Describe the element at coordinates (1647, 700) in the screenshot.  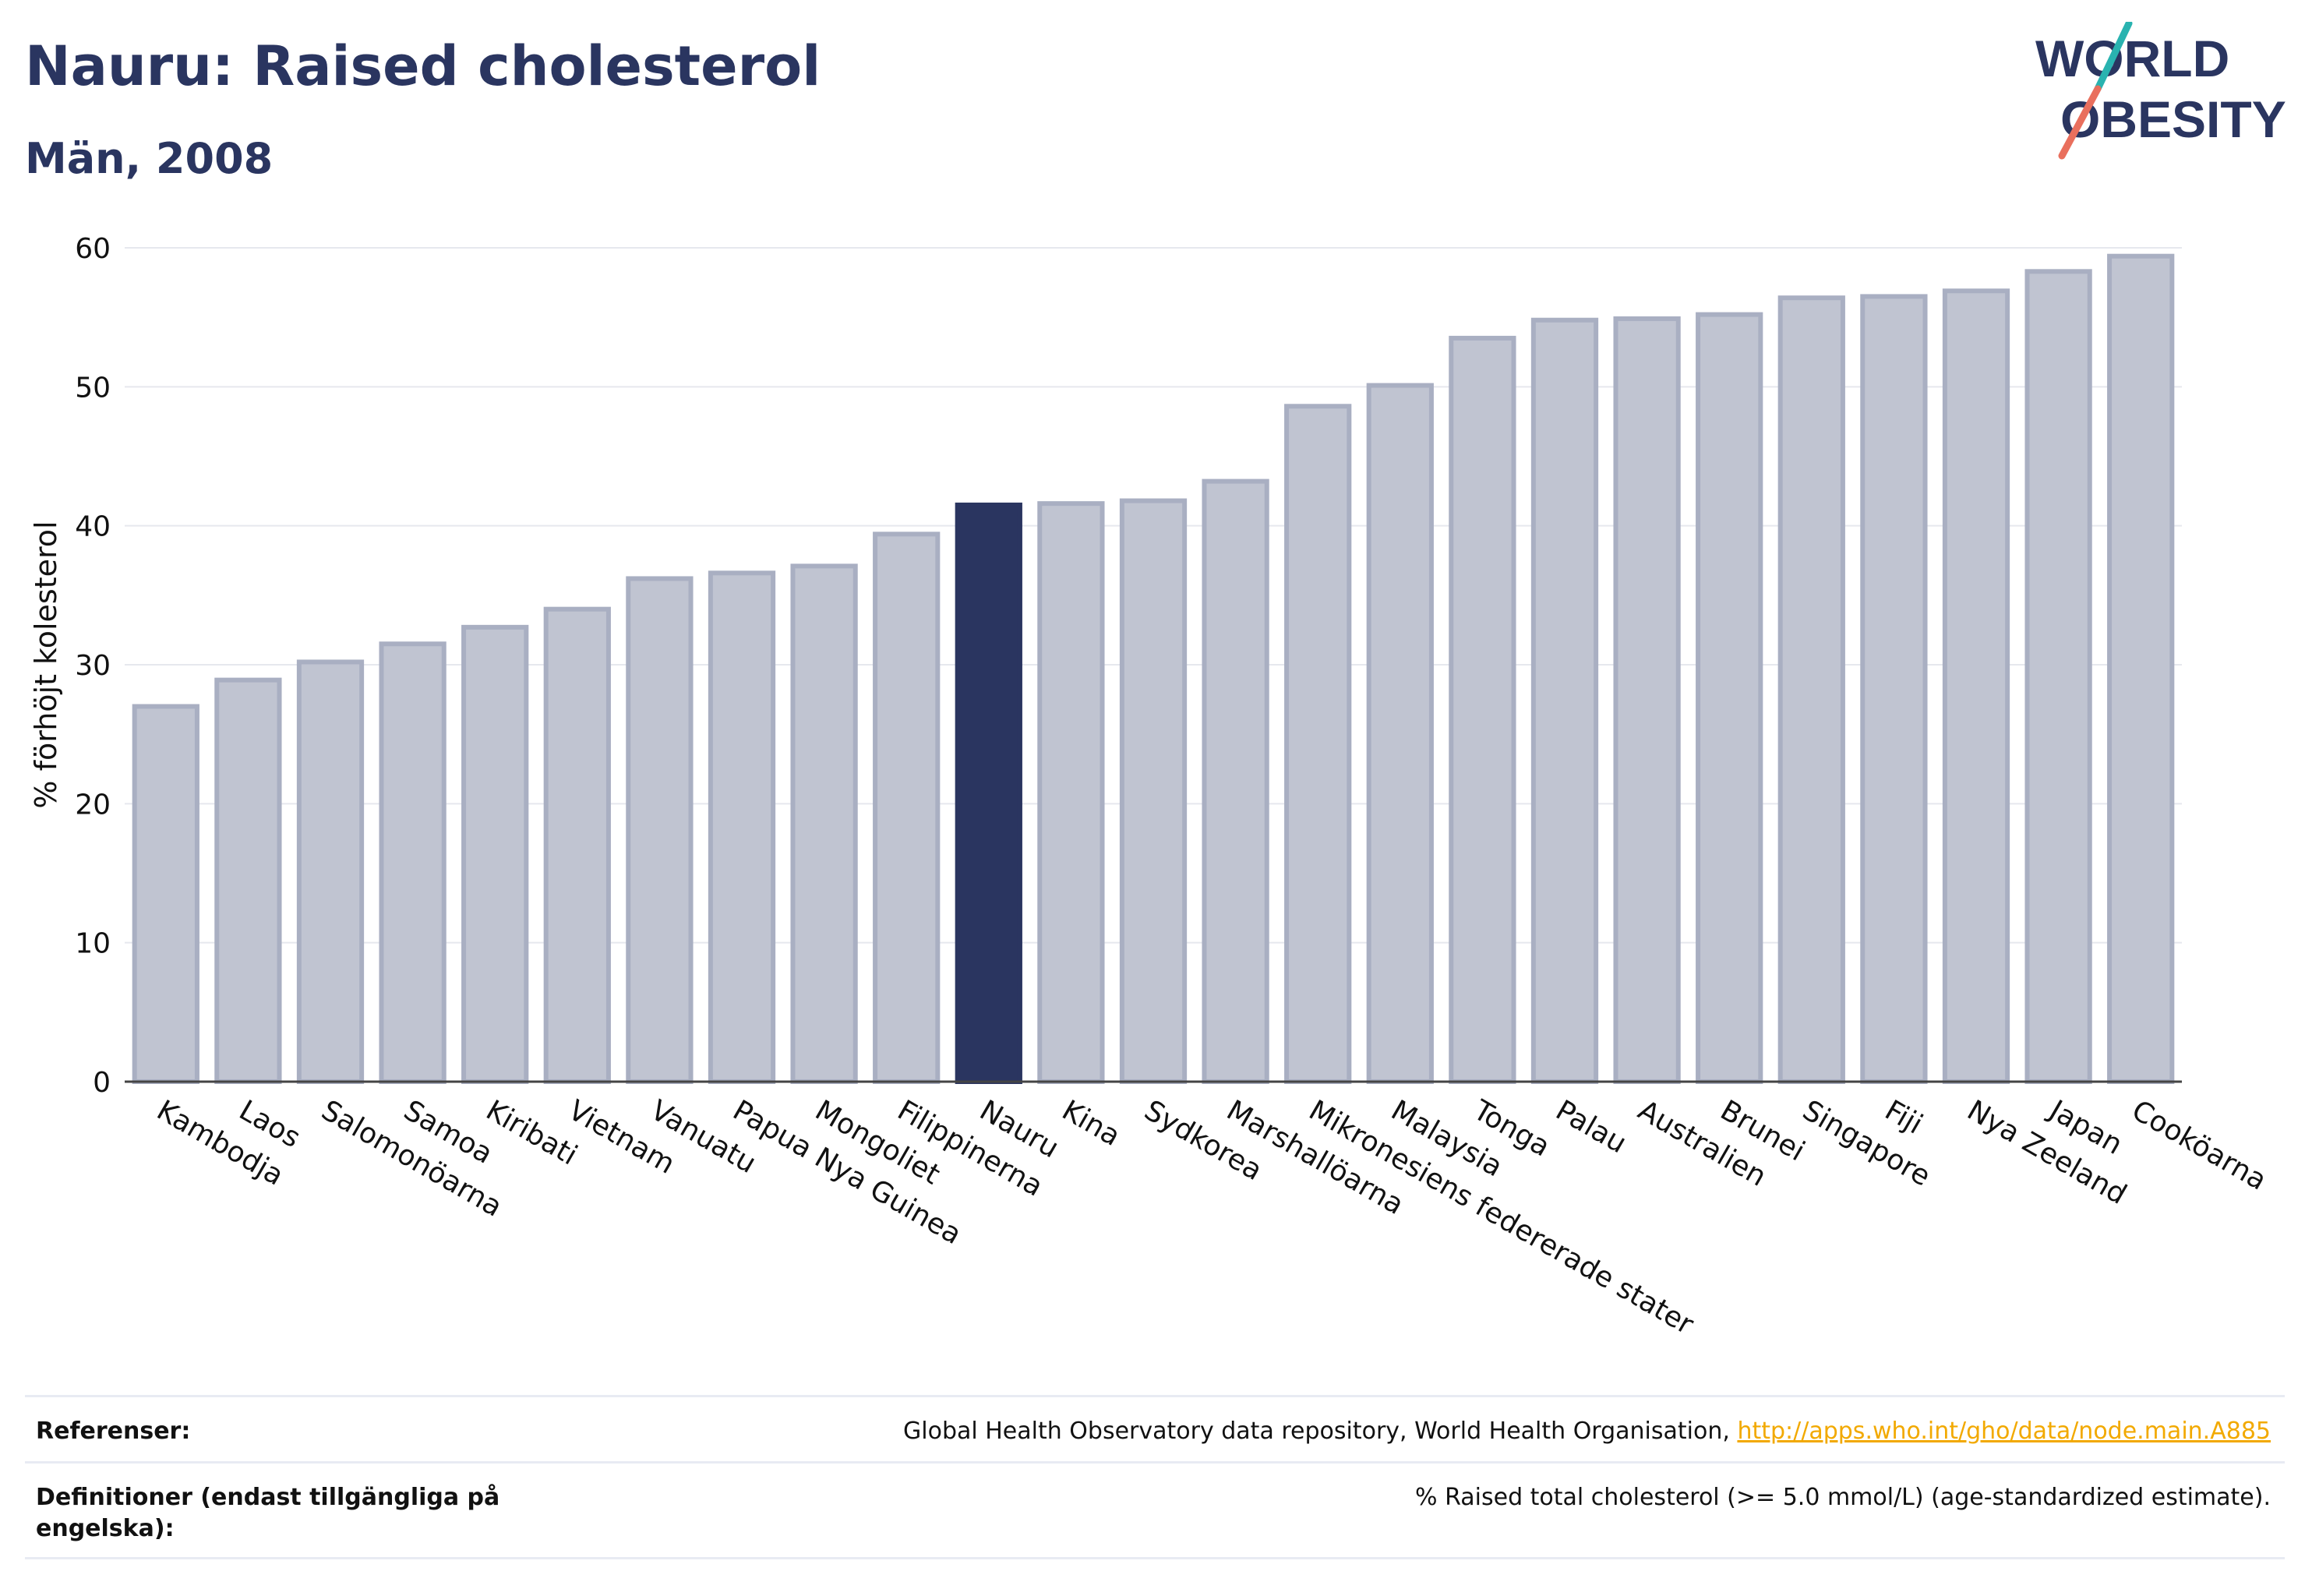
I see `bar-australien` at that location.